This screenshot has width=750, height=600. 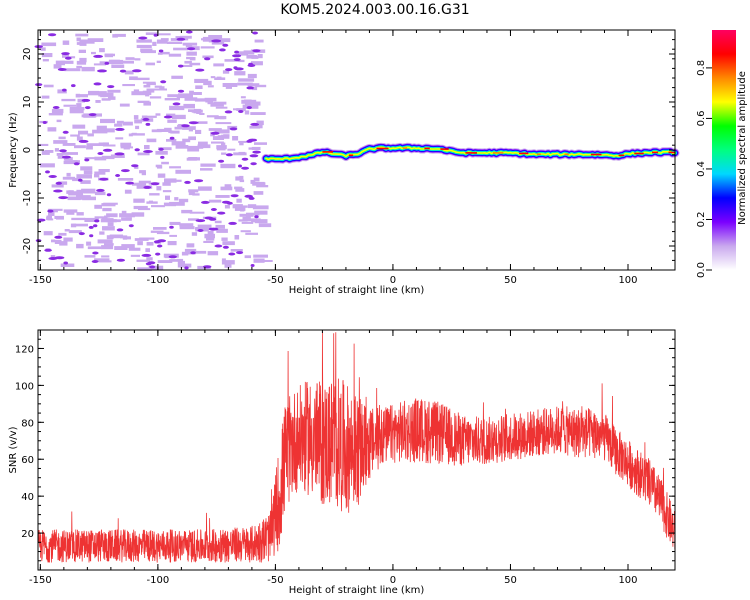 I want to click on x-tick-label: 0, so click(x=393, y=280).